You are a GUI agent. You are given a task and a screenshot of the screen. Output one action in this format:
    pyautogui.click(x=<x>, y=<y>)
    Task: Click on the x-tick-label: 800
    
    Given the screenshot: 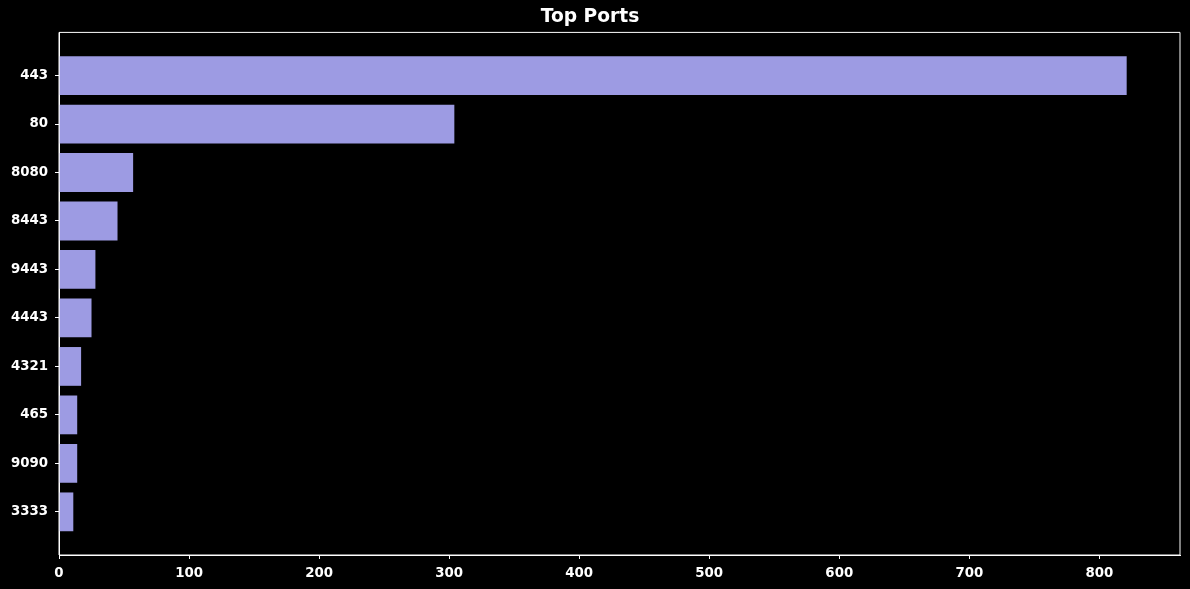 What is the action you would take?
    pyautogui.click(x=1099, y=573)
    